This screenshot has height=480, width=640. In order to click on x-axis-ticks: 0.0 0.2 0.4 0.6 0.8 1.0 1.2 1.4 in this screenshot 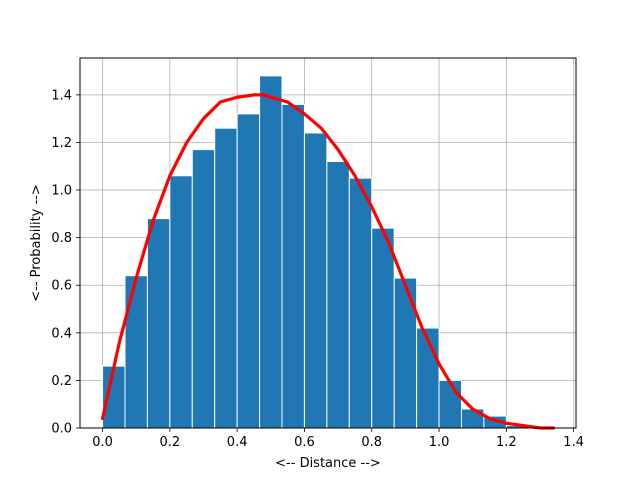, I will do `click(338, 439)`.